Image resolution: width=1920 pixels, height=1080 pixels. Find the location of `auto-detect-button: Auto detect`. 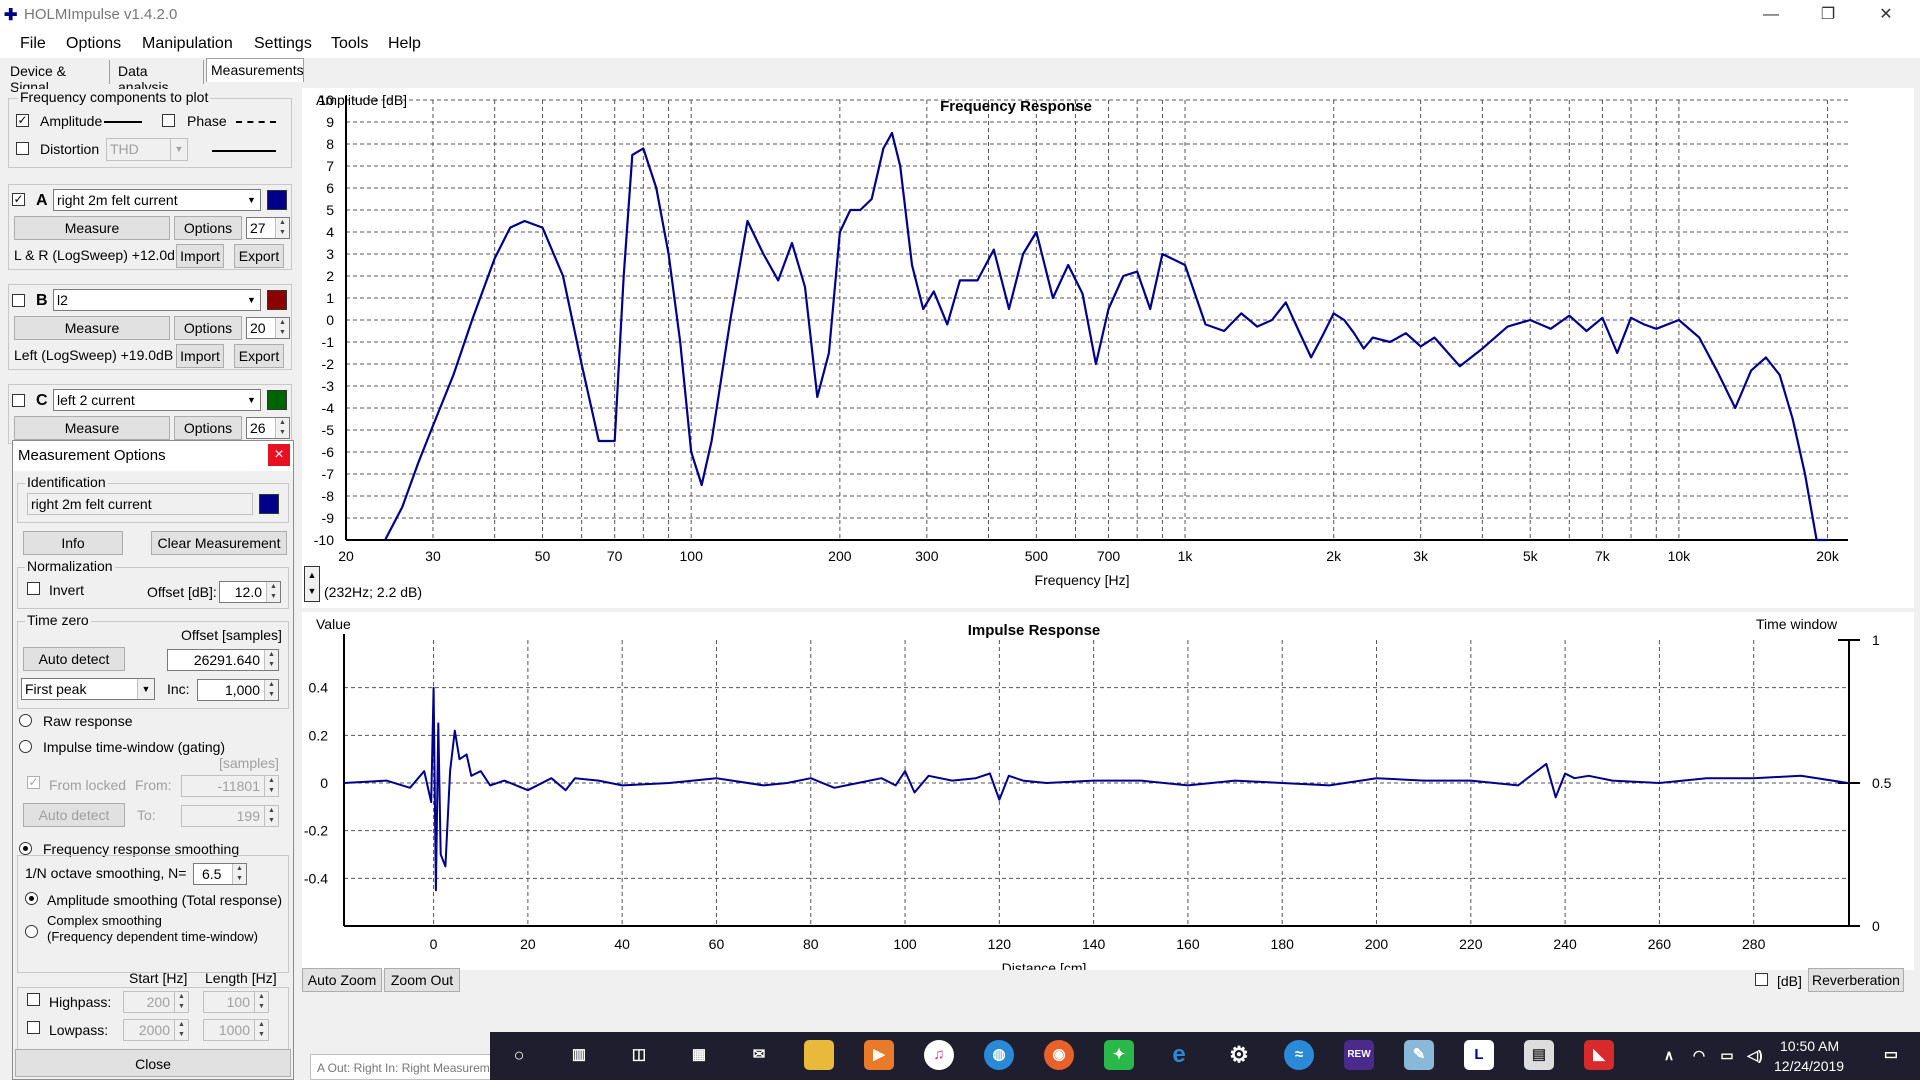

auto-detect-button: Auto detect is located at coordinates (74, 659).